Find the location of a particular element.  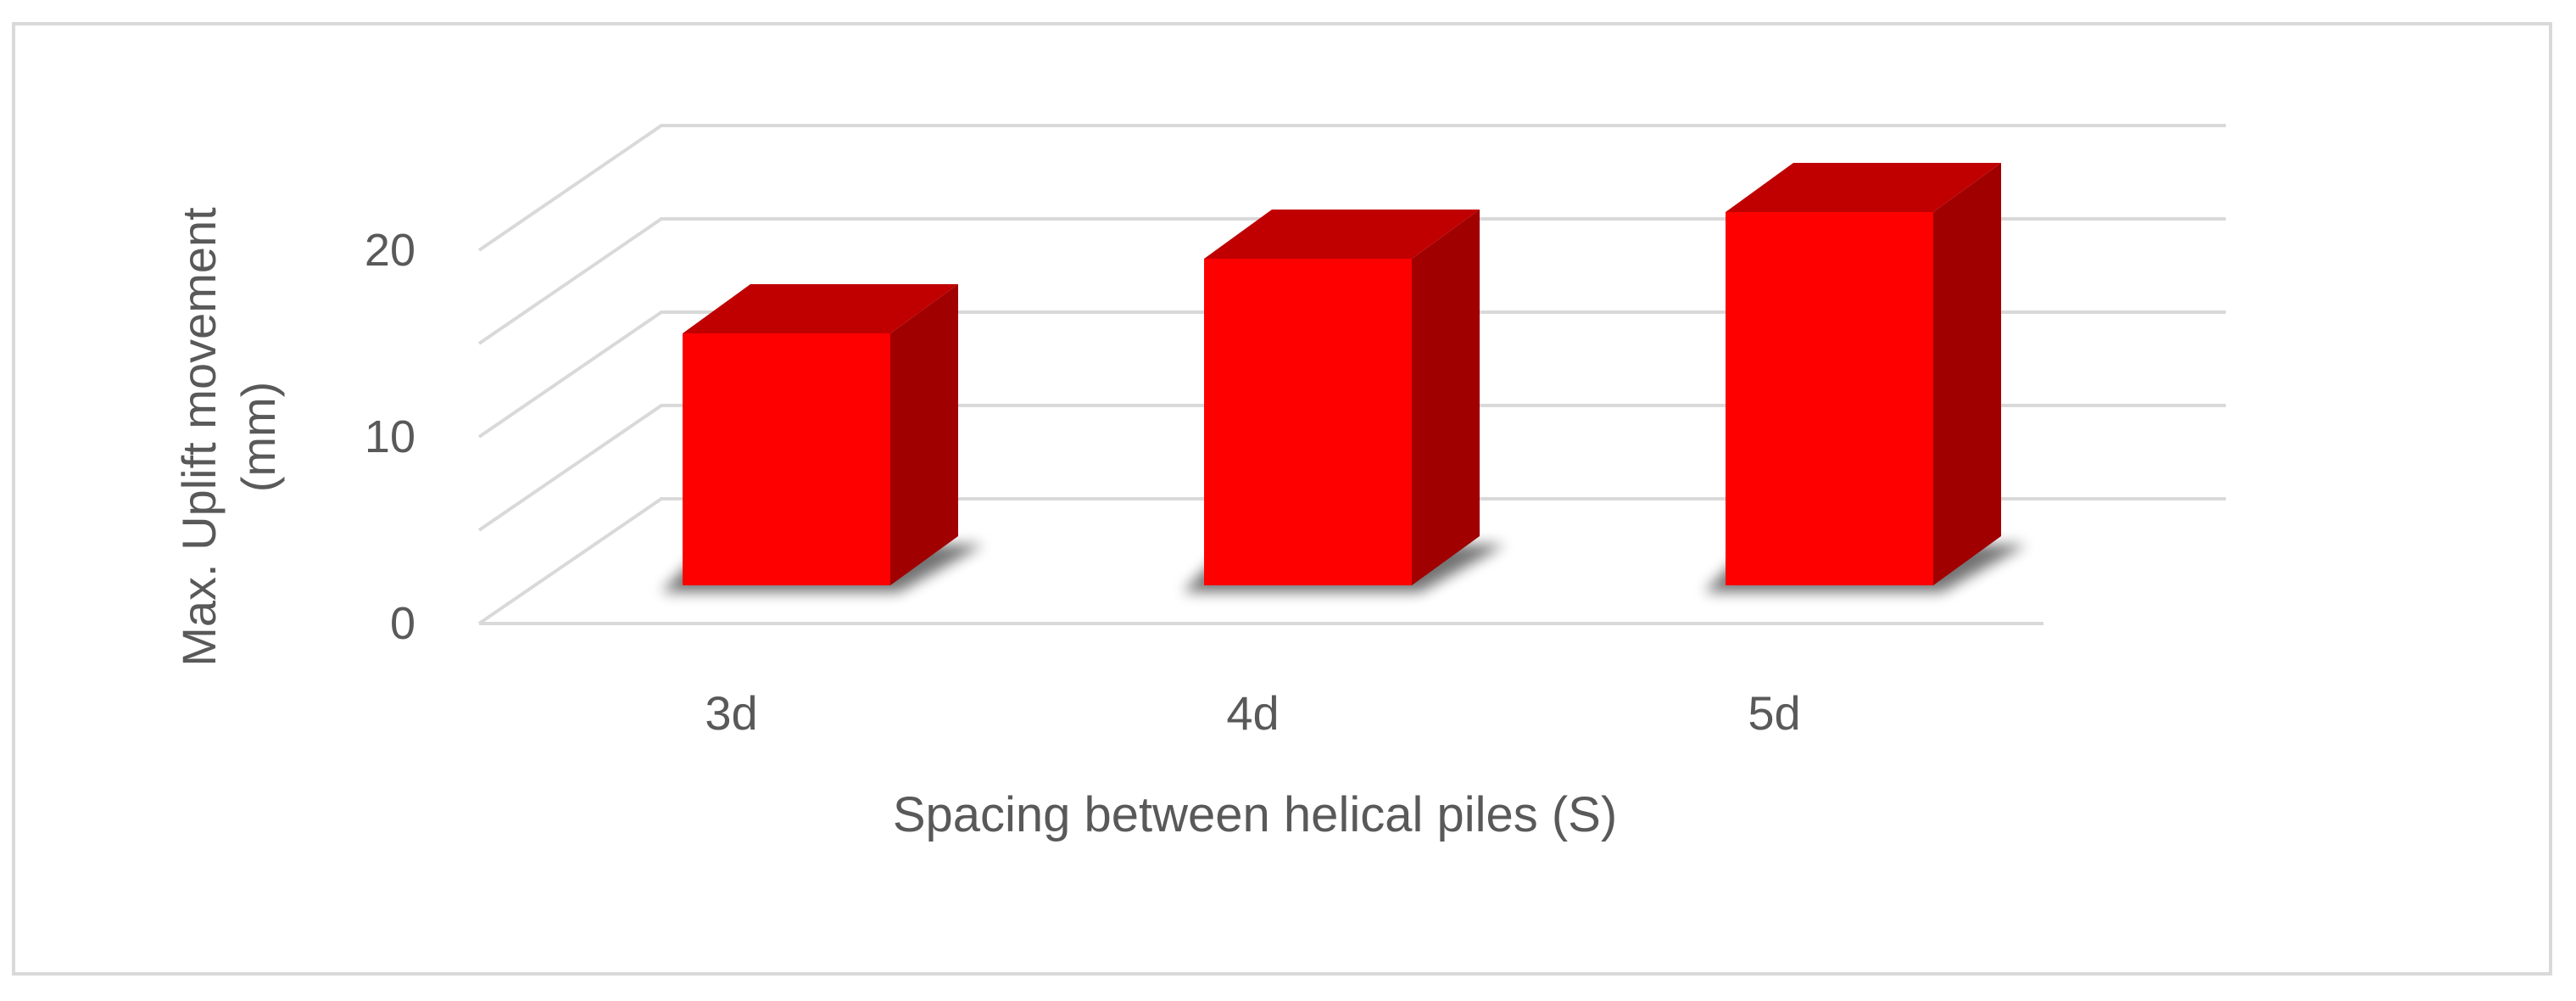

bar-3d is located at coordinates (822, 438).